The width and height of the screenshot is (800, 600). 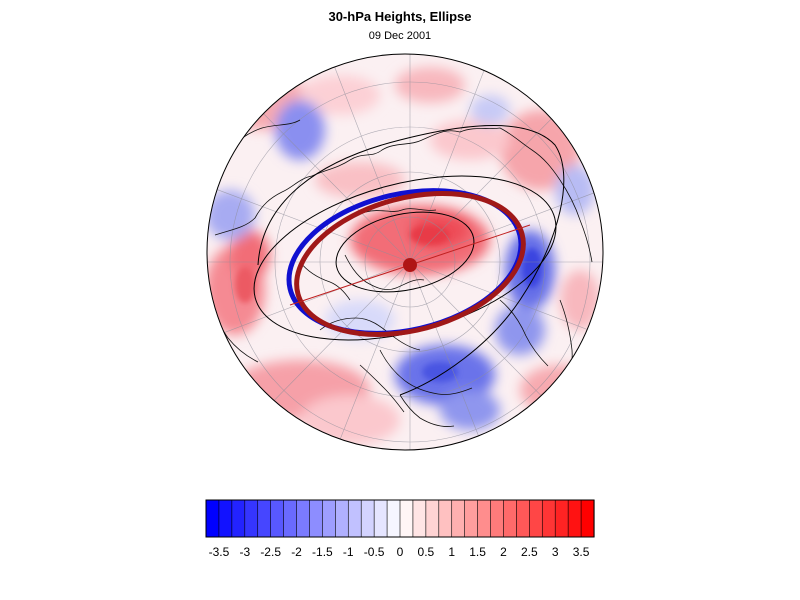 What do you see at coordinates (451, 552) in the screenshot?
I see `colorbar-tick-label: 1` at bounding box center [451, 552].